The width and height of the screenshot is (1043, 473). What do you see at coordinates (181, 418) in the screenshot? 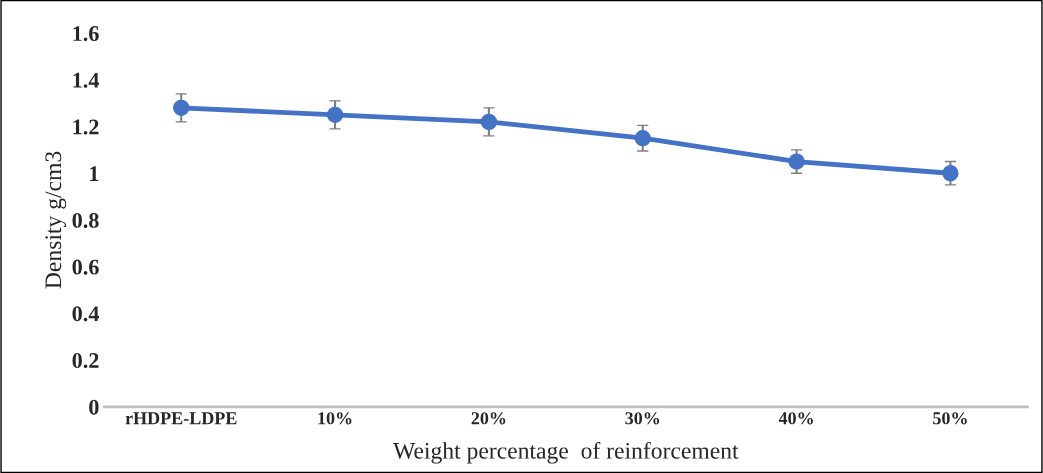
I see `x-tick-label: rHDPE-LDPE` at bounding box center [181, 418].